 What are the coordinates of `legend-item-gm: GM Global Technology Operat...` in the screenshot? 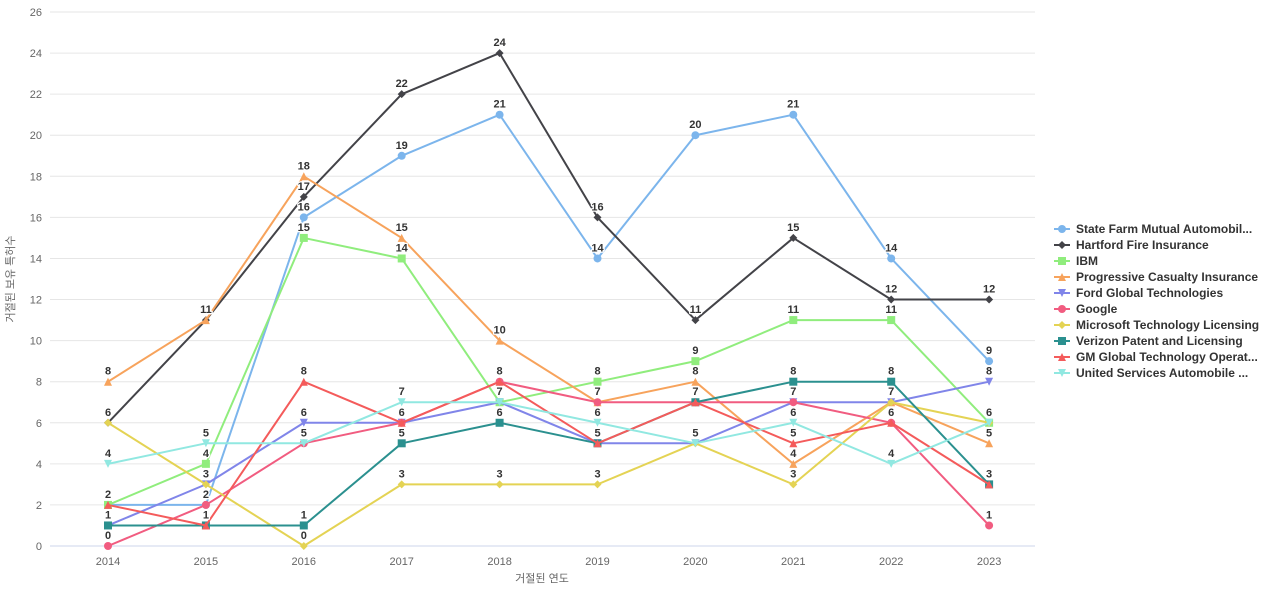 It's located at (1156, 357).